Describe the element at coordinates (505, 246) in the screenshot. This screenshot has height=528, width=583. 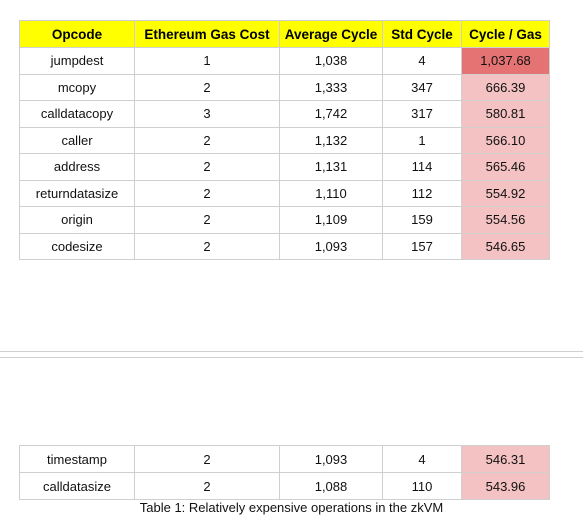
I see `cell-cycle-per-gas: 546.65` at that location.